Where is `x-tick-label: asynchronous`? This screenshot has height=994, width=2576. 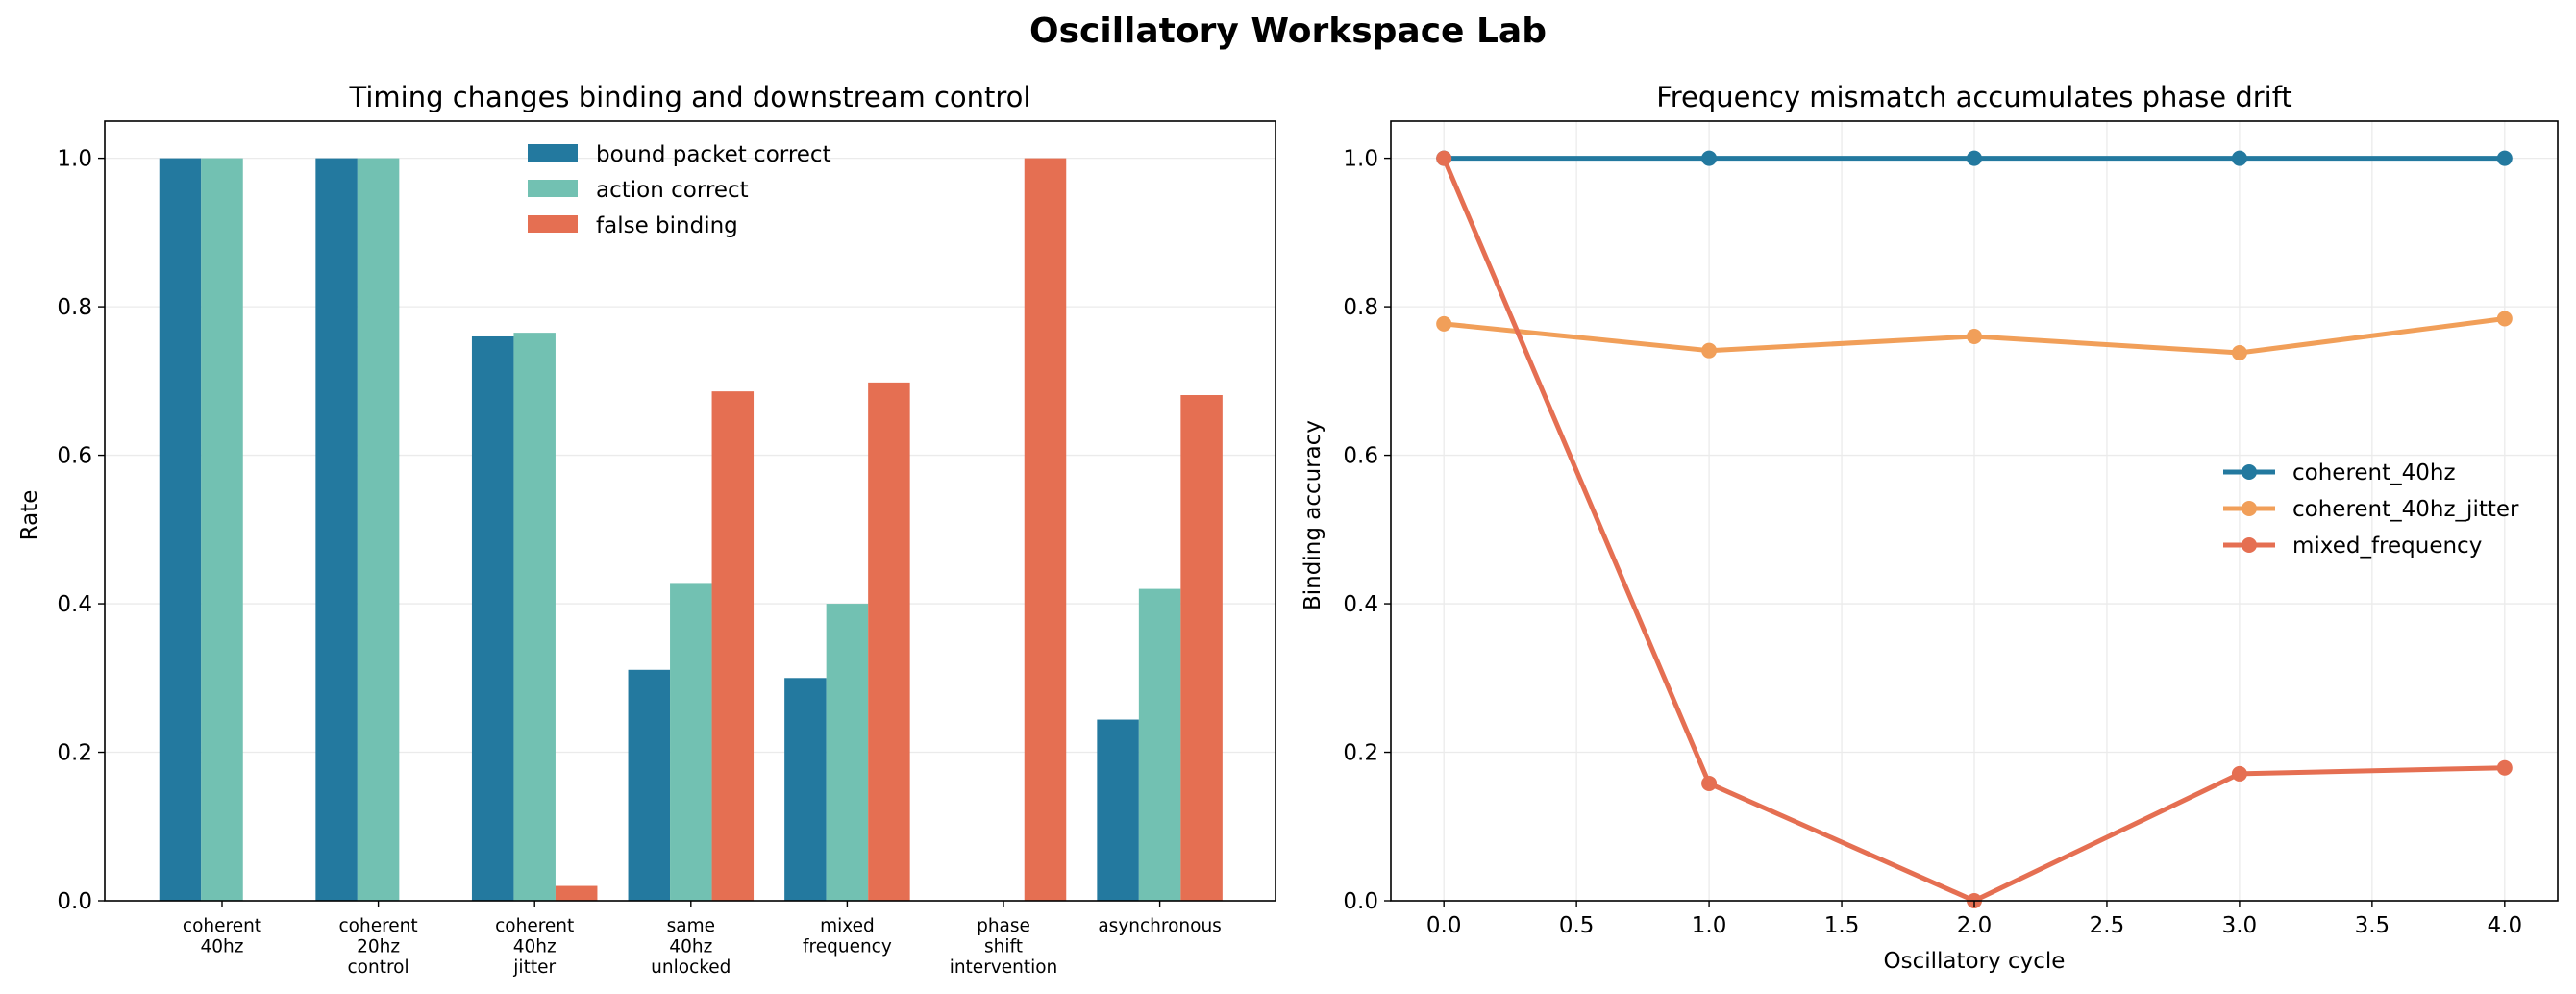
x-tick-label: asynchronous is located at coordinates (1159, 926).